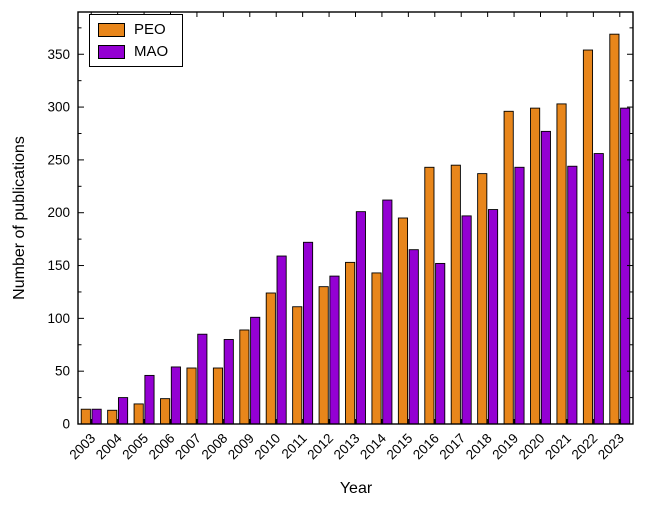  Describe the element at coordinates (138, 414) in the screenshot. I see `bar-peo-2005` at that location.